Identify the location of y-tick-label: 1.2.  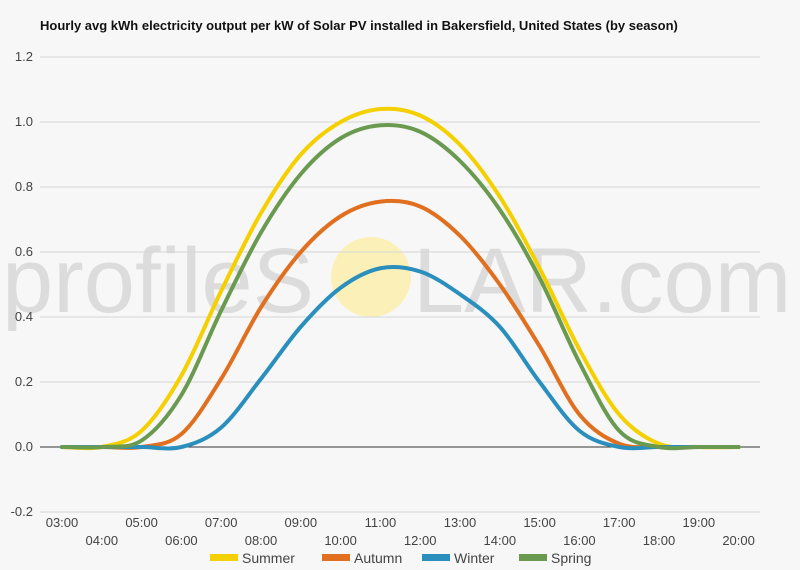
(24, 56).